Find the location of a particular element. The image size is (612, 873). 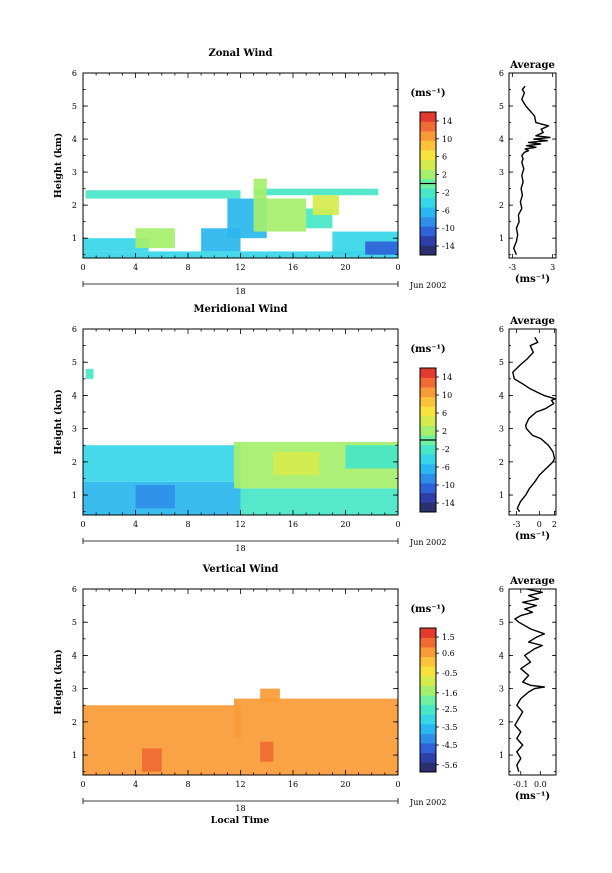

colorbar-tick-label: 6 is located at coordinates (444, 413).